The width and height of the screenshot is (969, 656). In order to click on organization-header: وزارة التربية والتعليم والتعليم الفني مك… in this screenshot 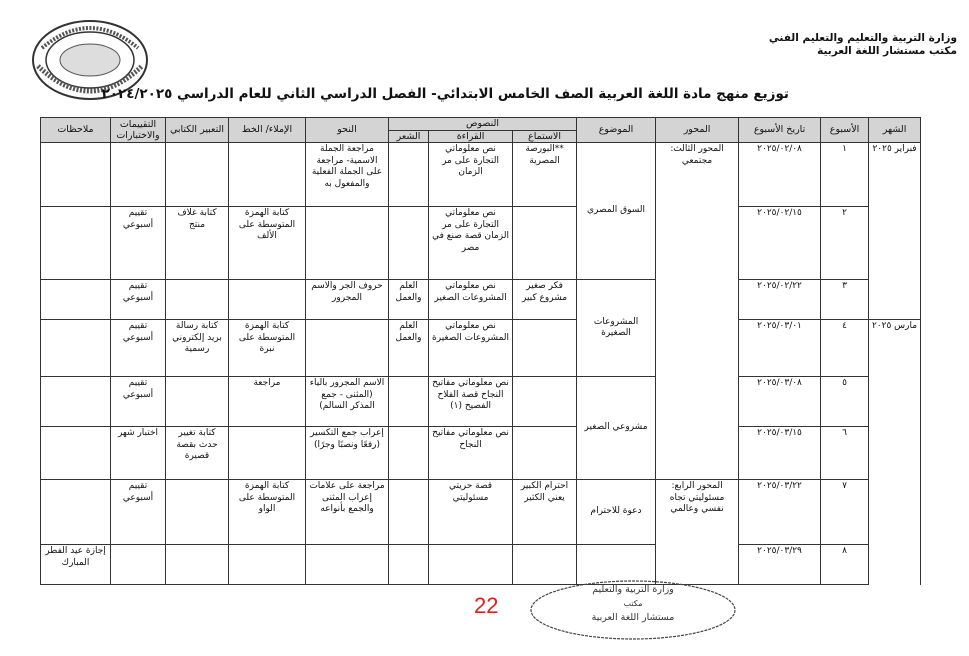, I will do `click(863, 45)`.